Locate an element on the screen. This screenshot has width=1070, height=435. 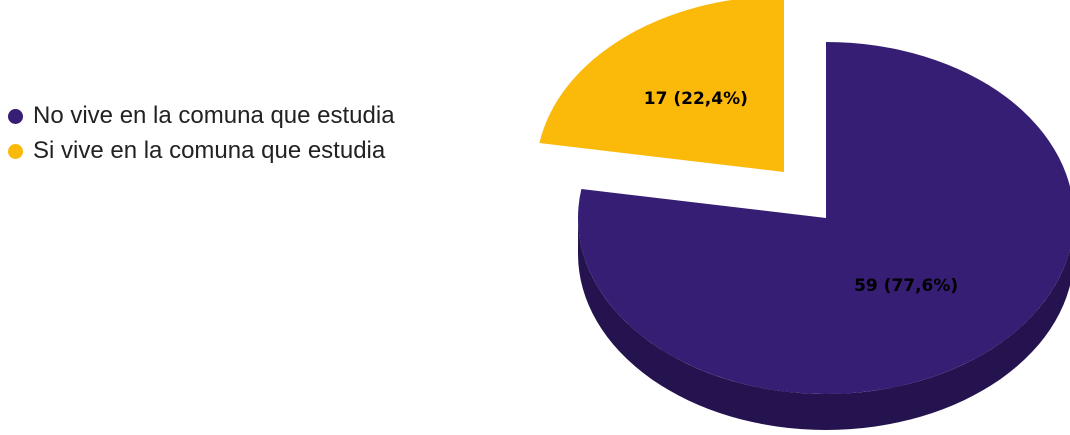
legend-marker-no-vive is located at coordinates (15, 116).